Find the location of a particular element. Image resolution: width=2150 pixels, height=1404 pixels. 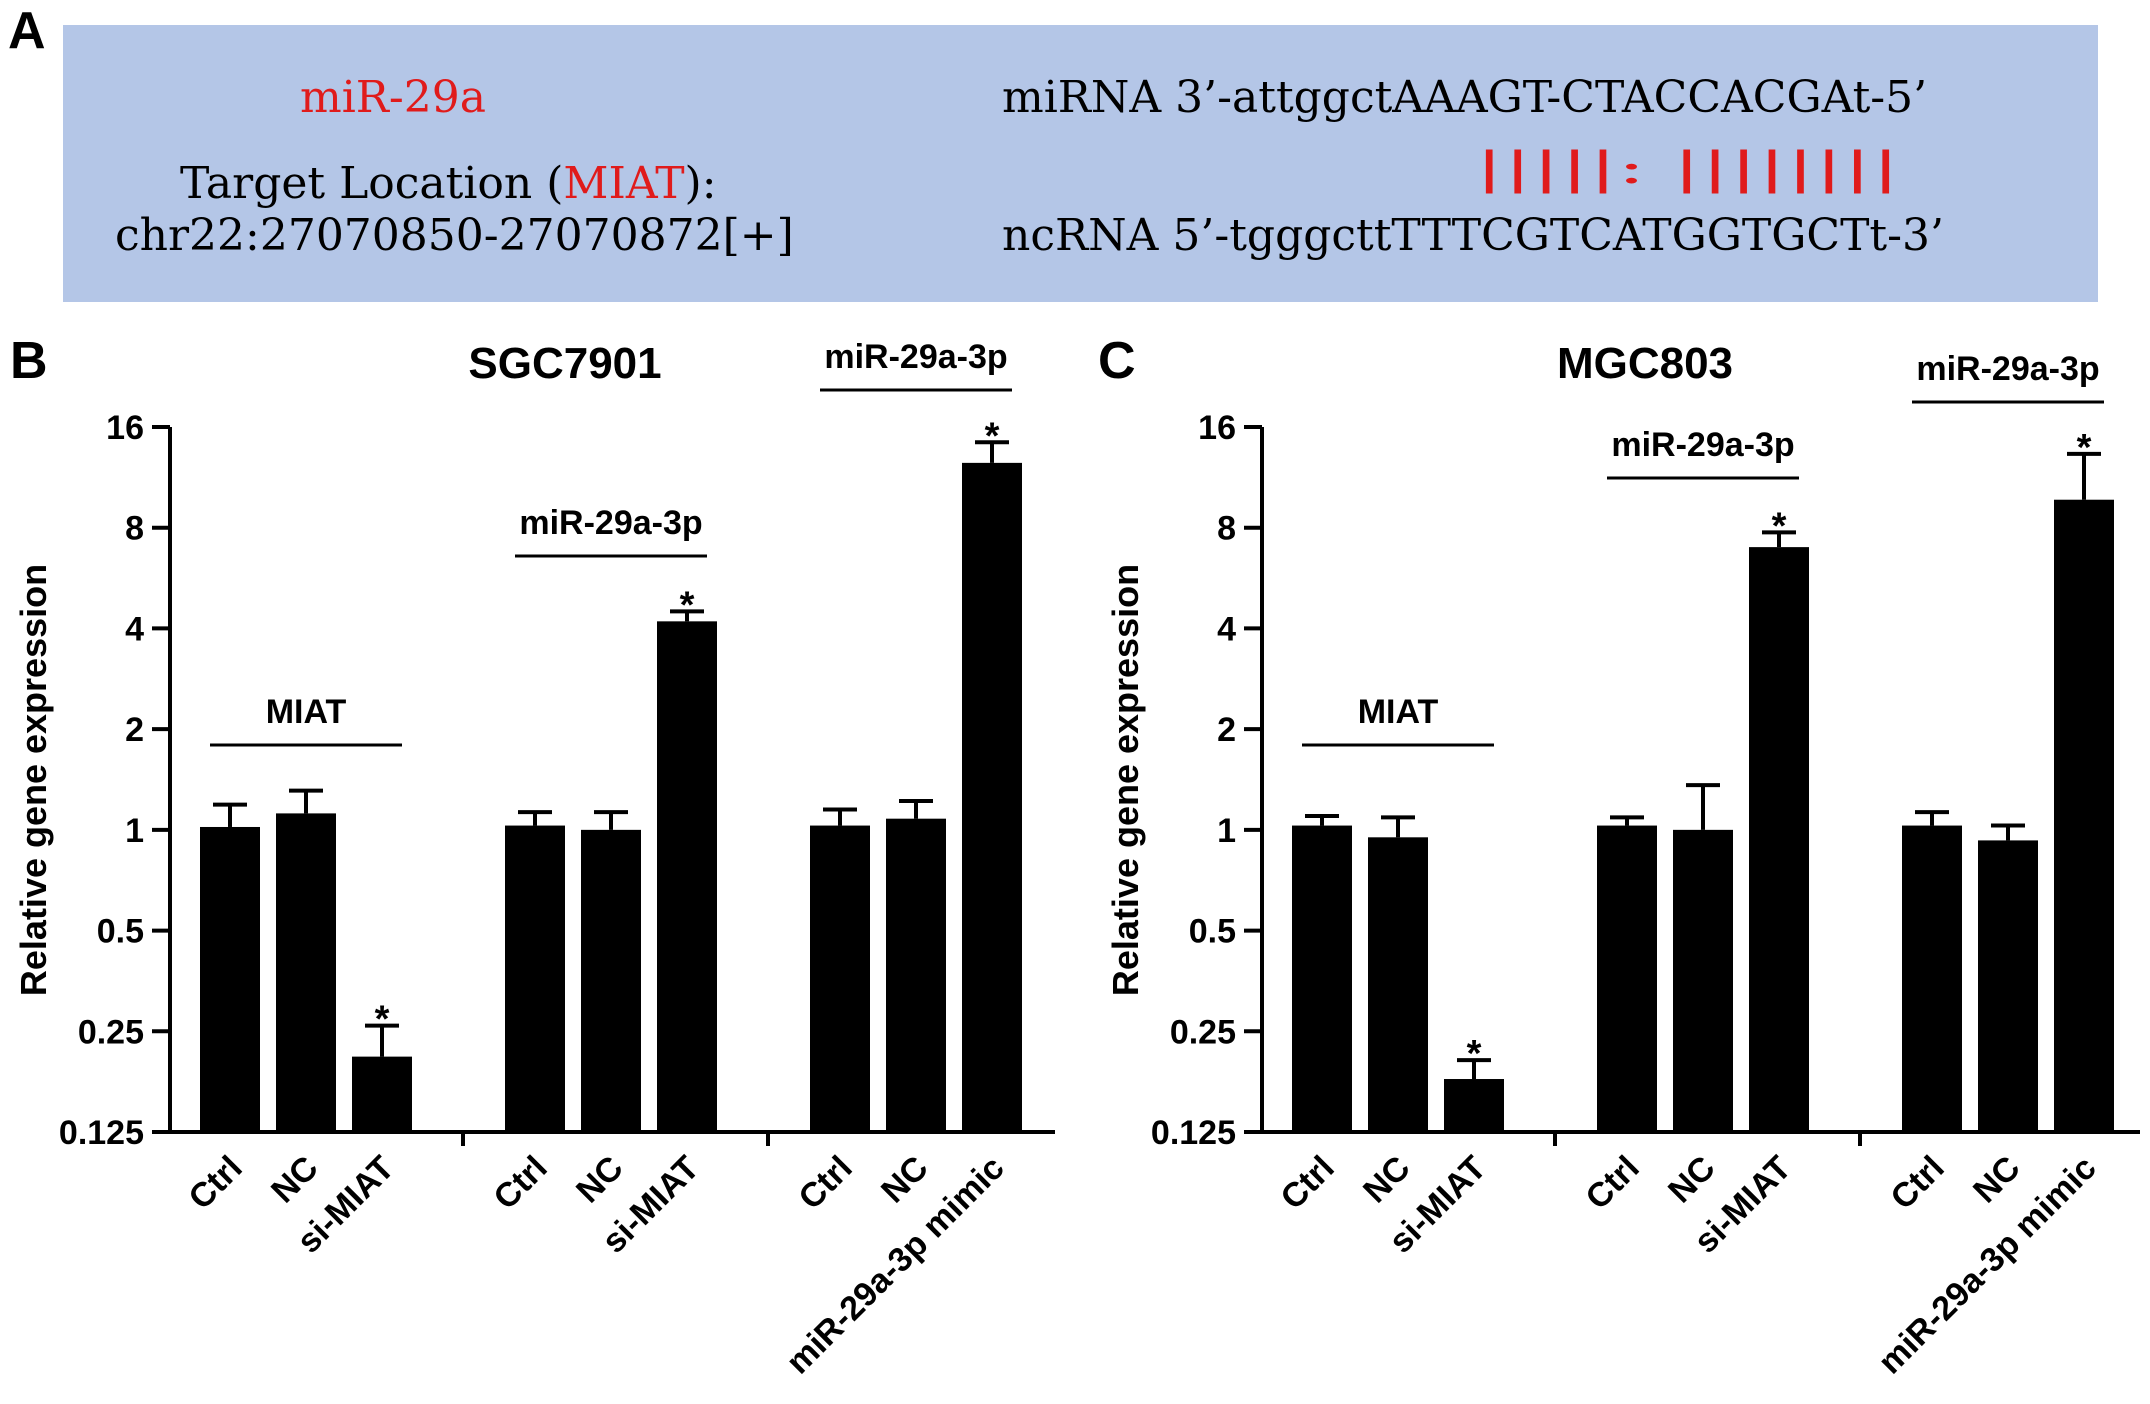

chart-title: MGC803 is located at coordinates (1645, 363).